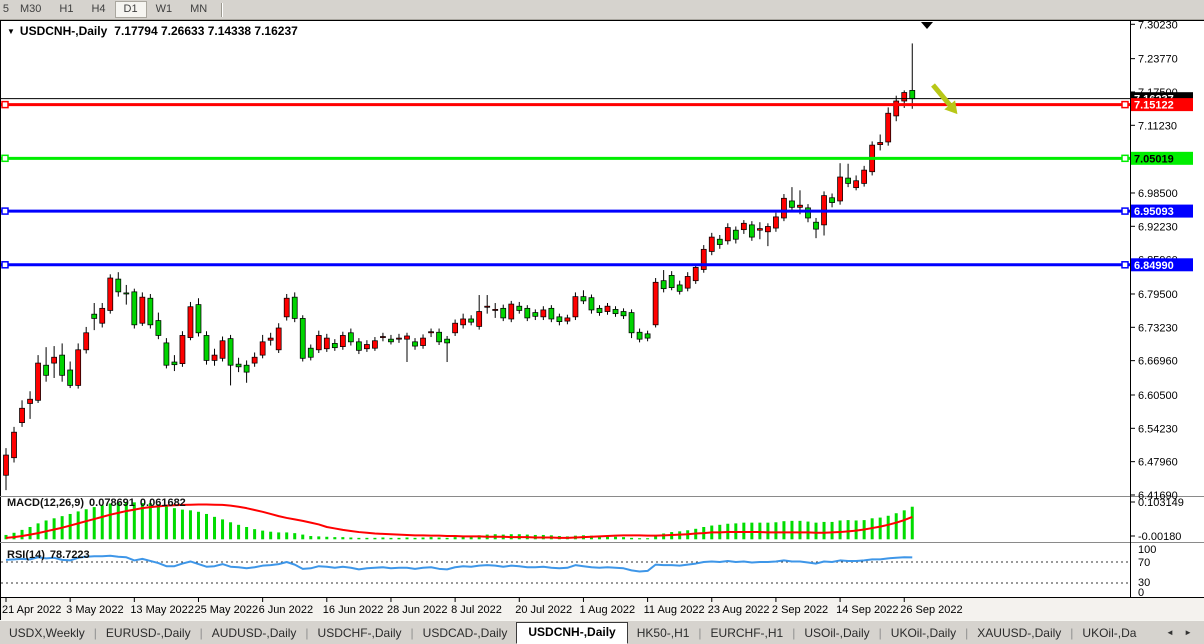  I want to click on svg-text: 6.66960, so click(1158, 362).